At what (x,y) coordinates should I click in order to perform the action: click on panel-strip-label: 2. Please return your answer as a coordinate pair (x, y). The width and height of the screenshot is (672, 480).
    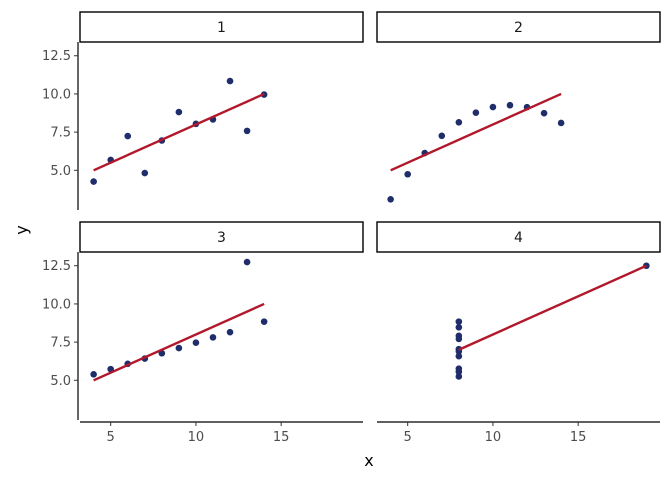
    Looking at the image, I should click on (518, 28).